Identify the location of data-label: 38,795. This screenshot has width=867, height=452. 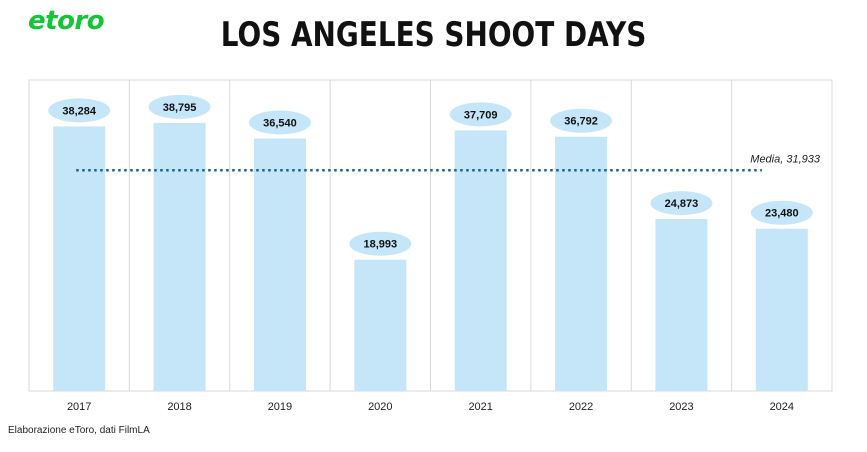
(180, 108).